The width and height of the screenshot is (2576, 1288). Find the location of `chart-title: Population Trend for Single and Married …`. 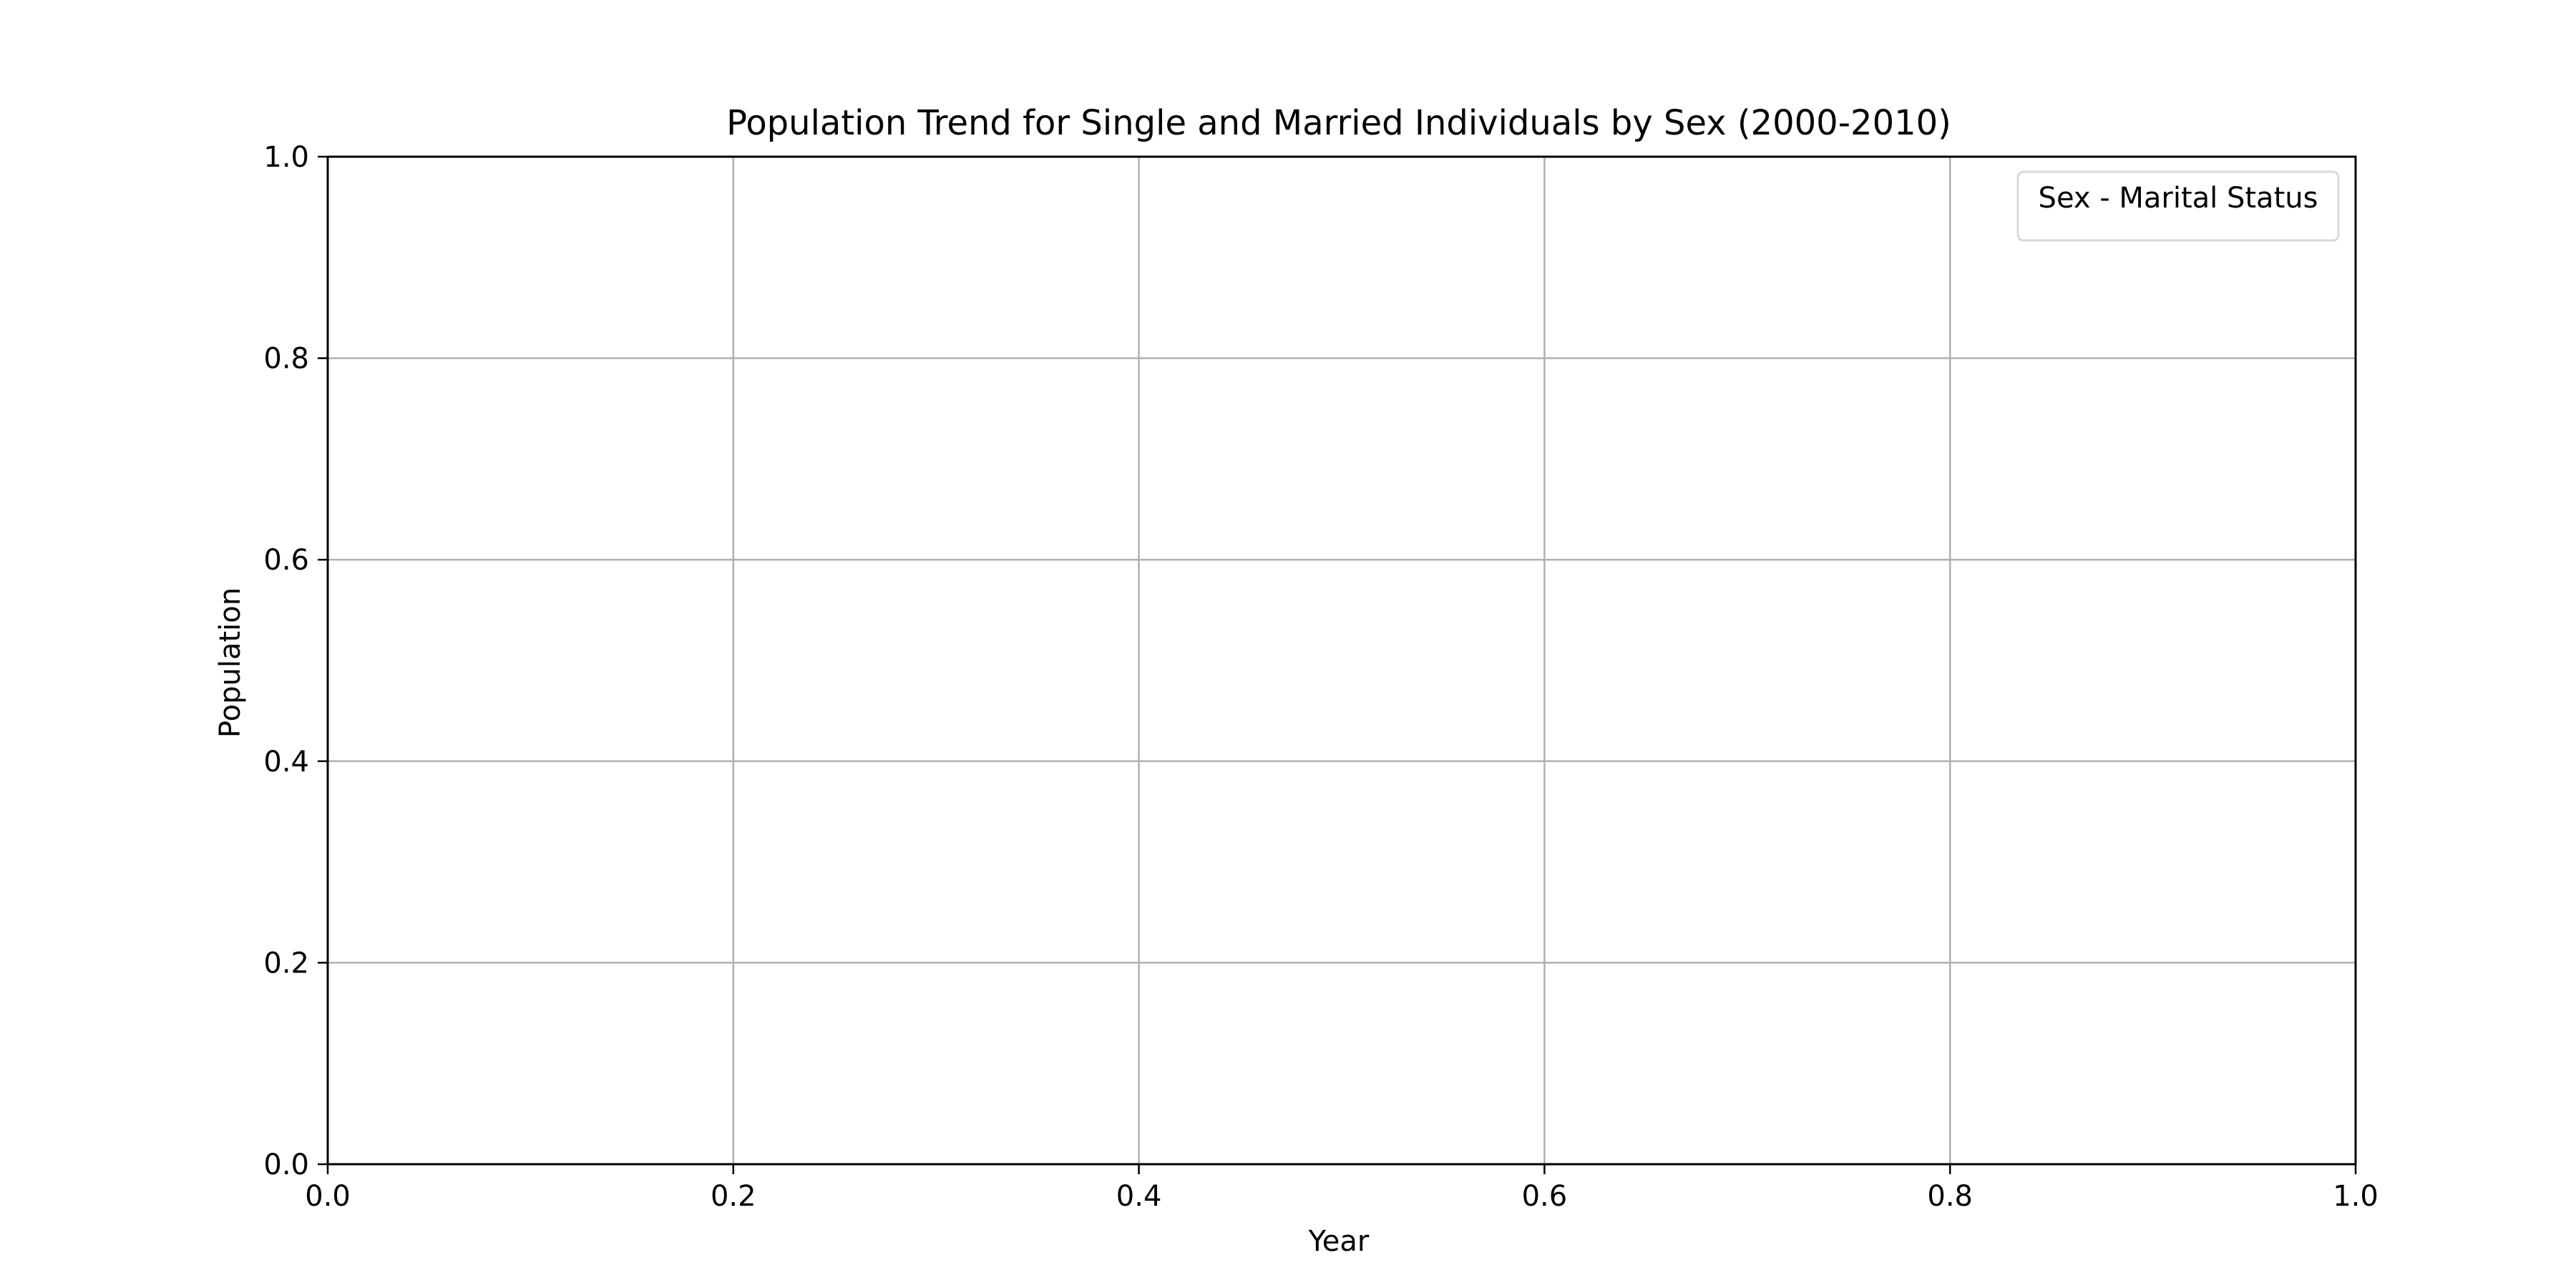

chart-title: Population Trend for Single and Married … is located at coordinates (1338, 123).